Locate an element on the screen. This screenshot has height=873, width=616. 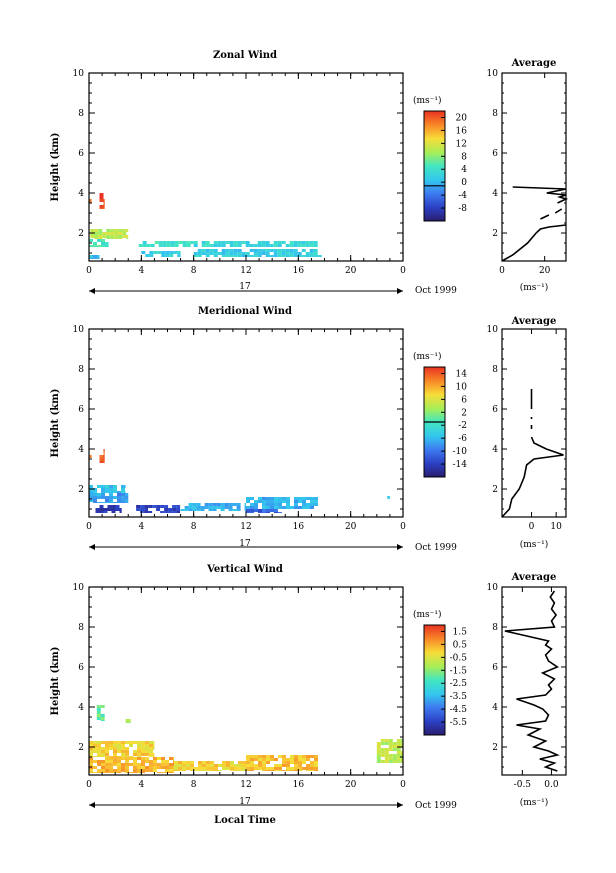
colorbar-unit: (ms⁻¹) is located at coordinates (427, 356).